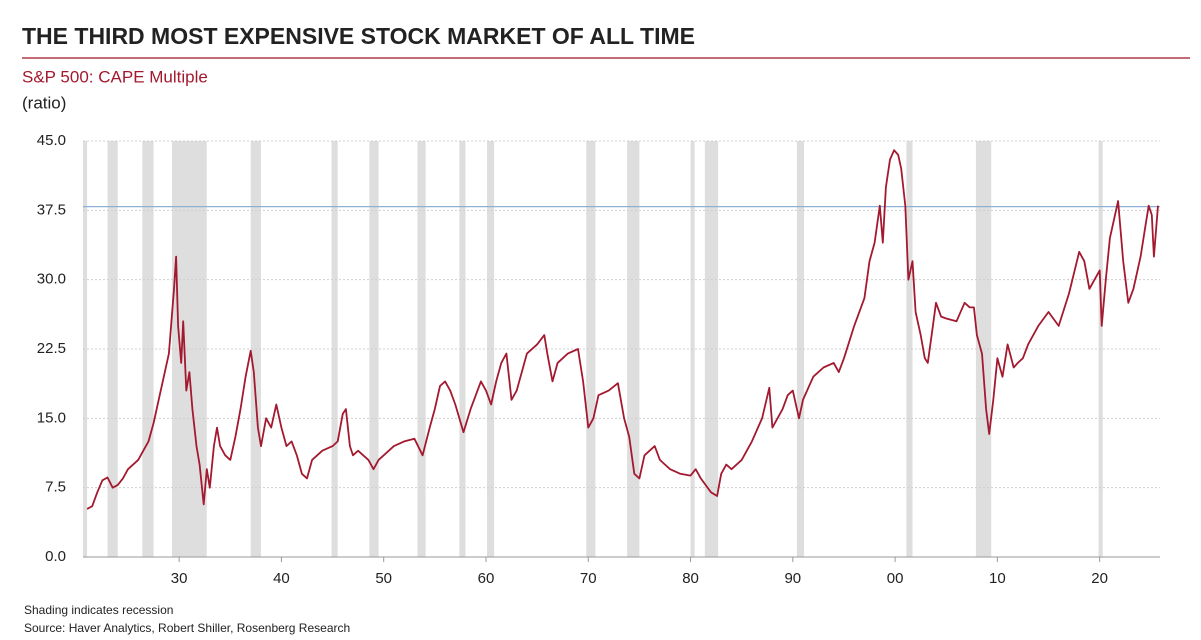 The height and width of the screenshot is (640, 1201). I want to click on x-tick-label: 60, so click(486, 578).